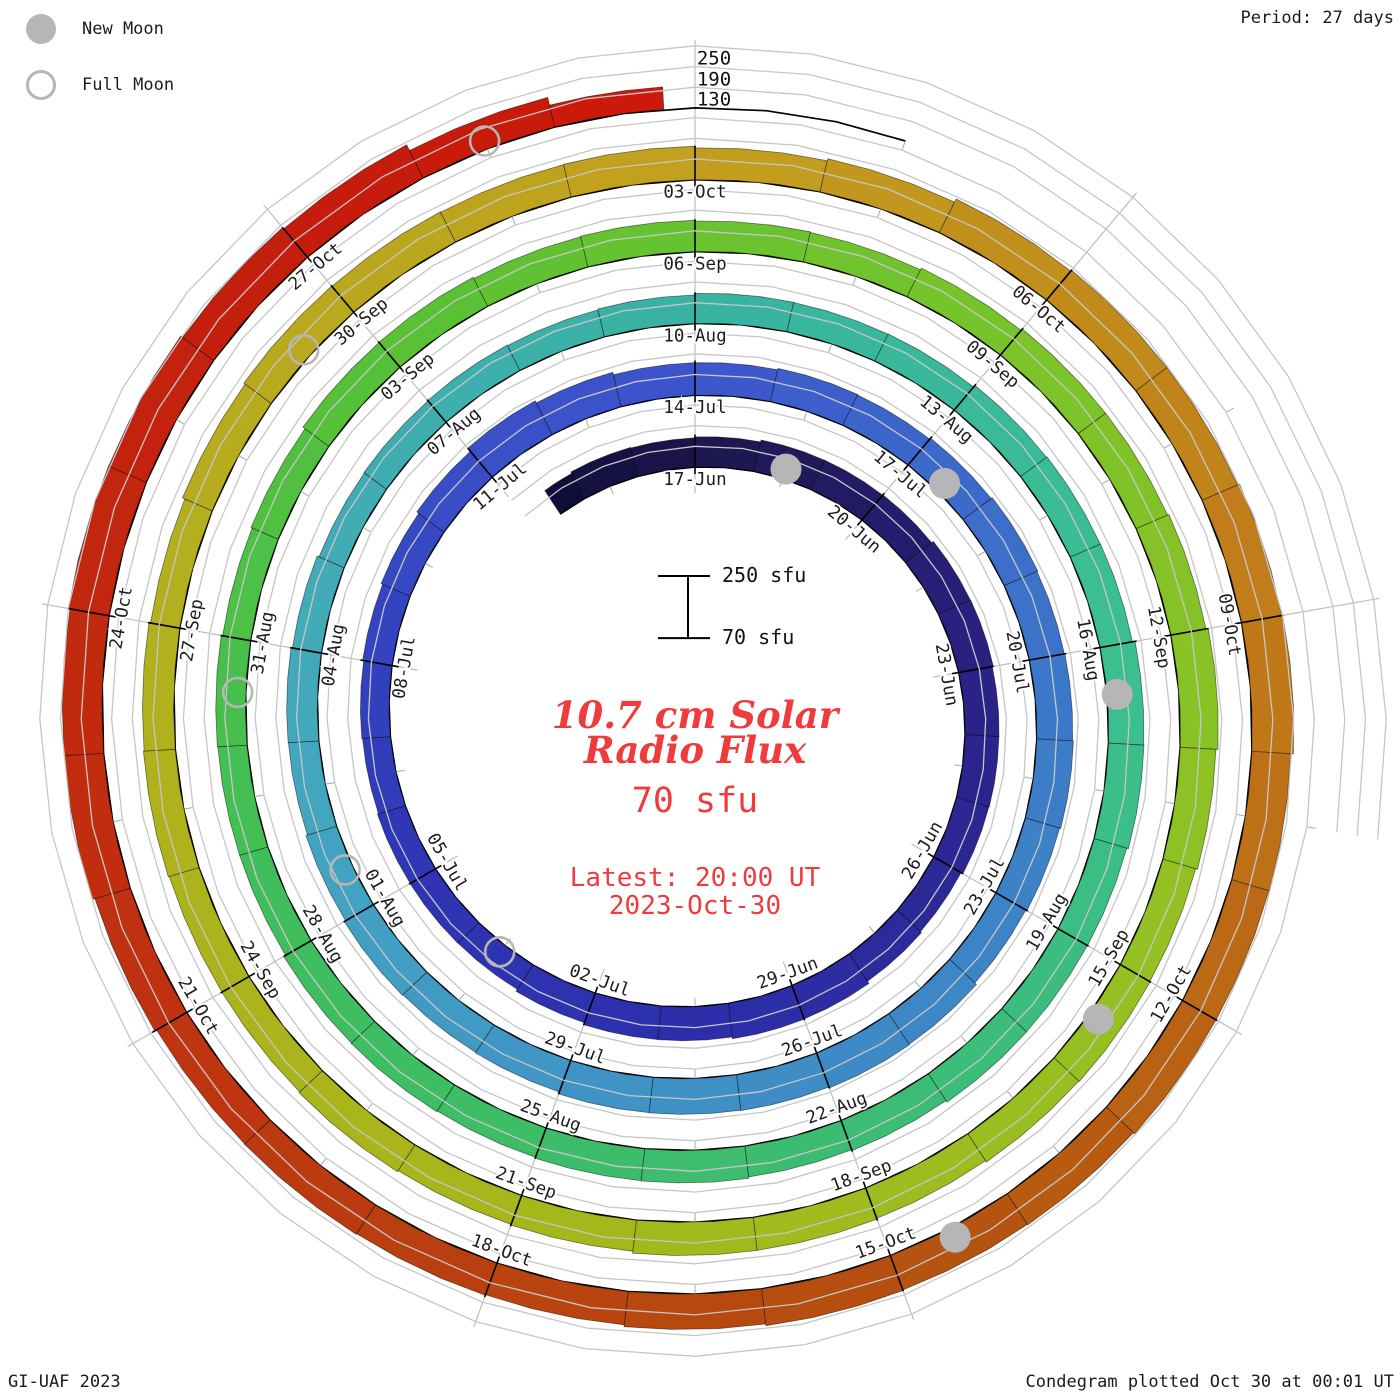 The image size is (1400, 1400). What do you see at coordinates (41, 29) in the screenshot?
I see `new-moon-icon` at bounding box center [41, 29].